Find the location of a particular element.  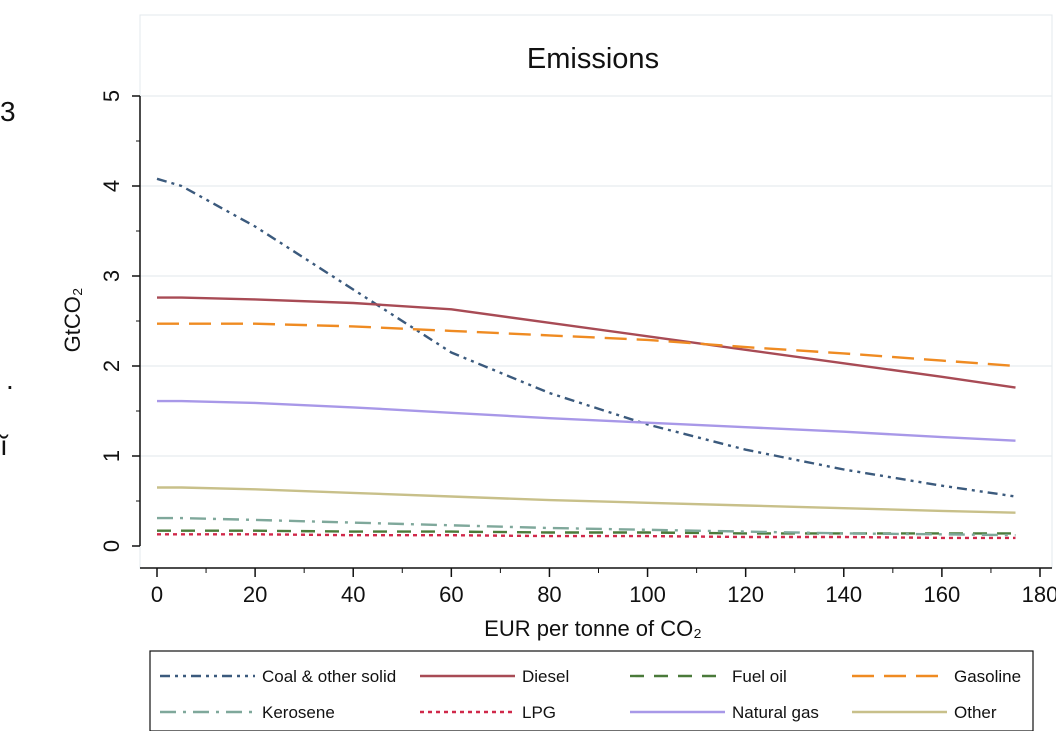

legend-label-lpg: LPG is located at coordinates (539, 712).